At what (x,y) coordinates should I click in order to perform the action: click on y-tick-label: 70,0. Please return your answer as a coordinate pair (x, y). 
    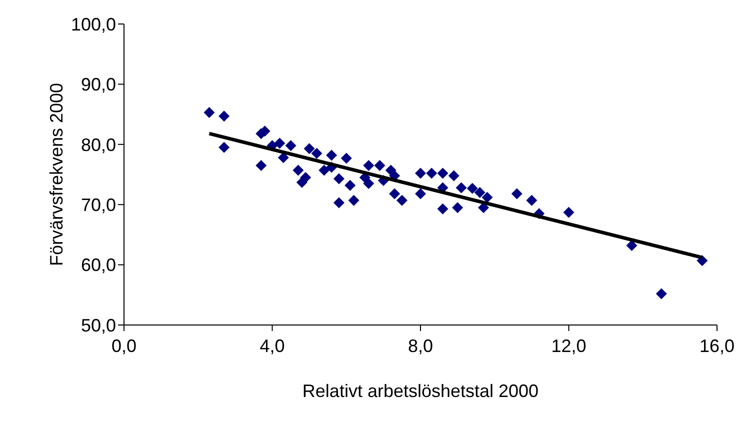
    Looking at the image, I should click on (98, 204).